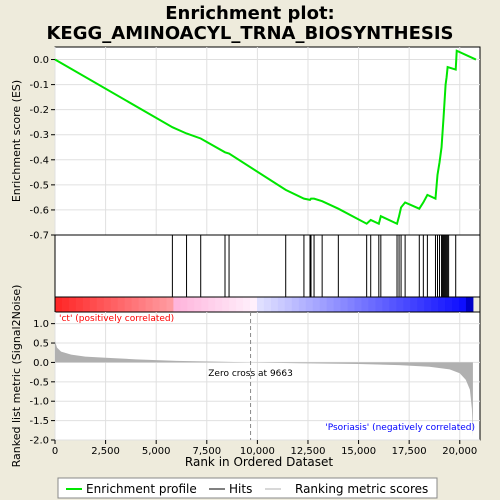 The width and height of the screenshot is (500, 500). Describe the element at coordinates (116, 319) in the screenshot. I see `positive-correlation-label: 'ct' (positively correlated)` at that location.